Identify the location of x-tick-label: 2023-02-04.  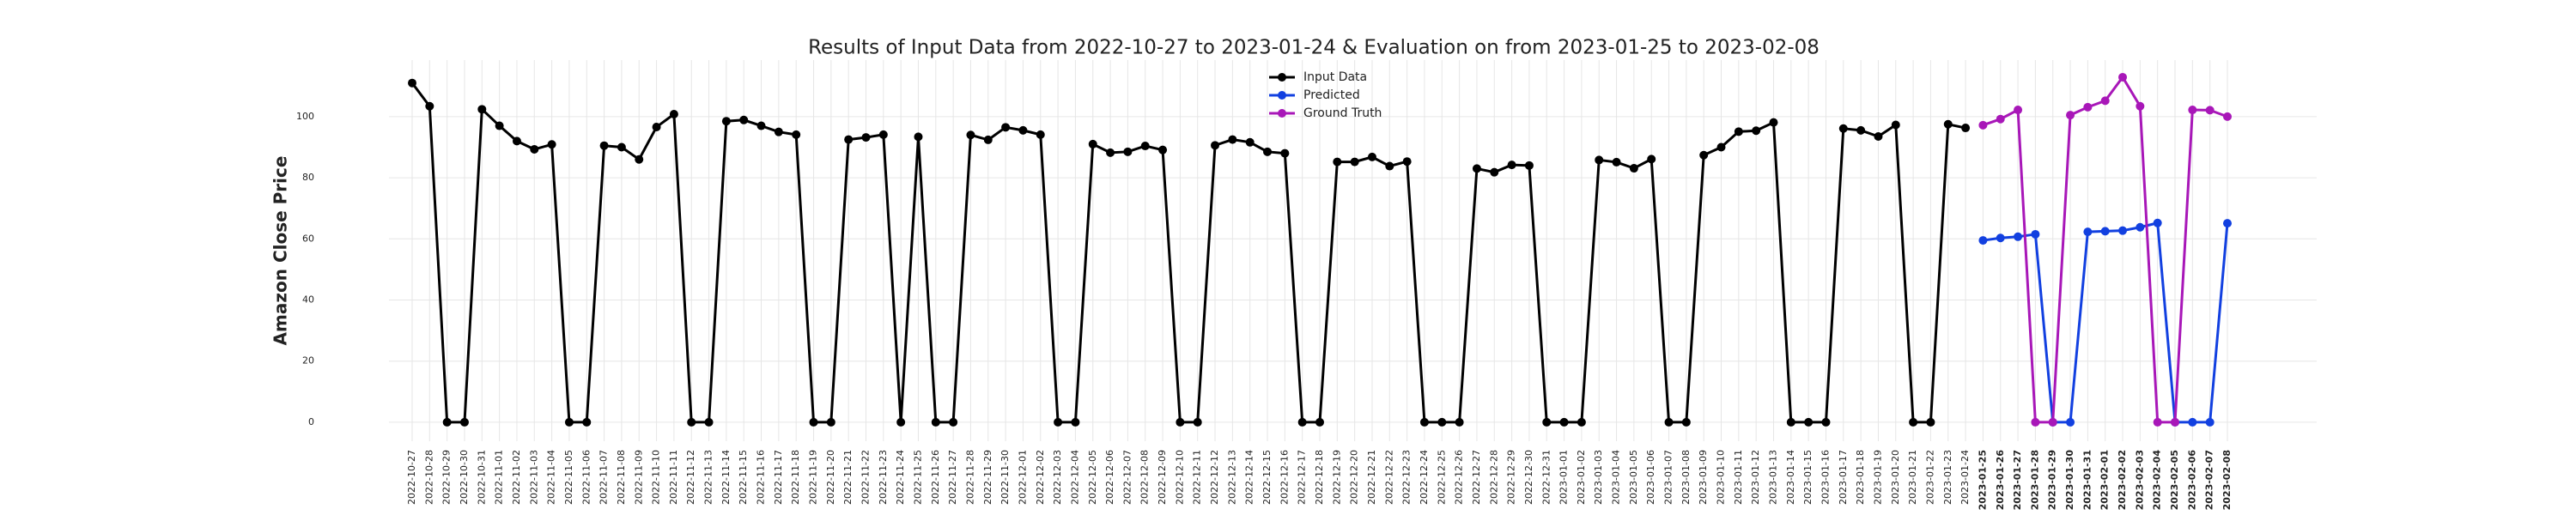
(2157, 480).